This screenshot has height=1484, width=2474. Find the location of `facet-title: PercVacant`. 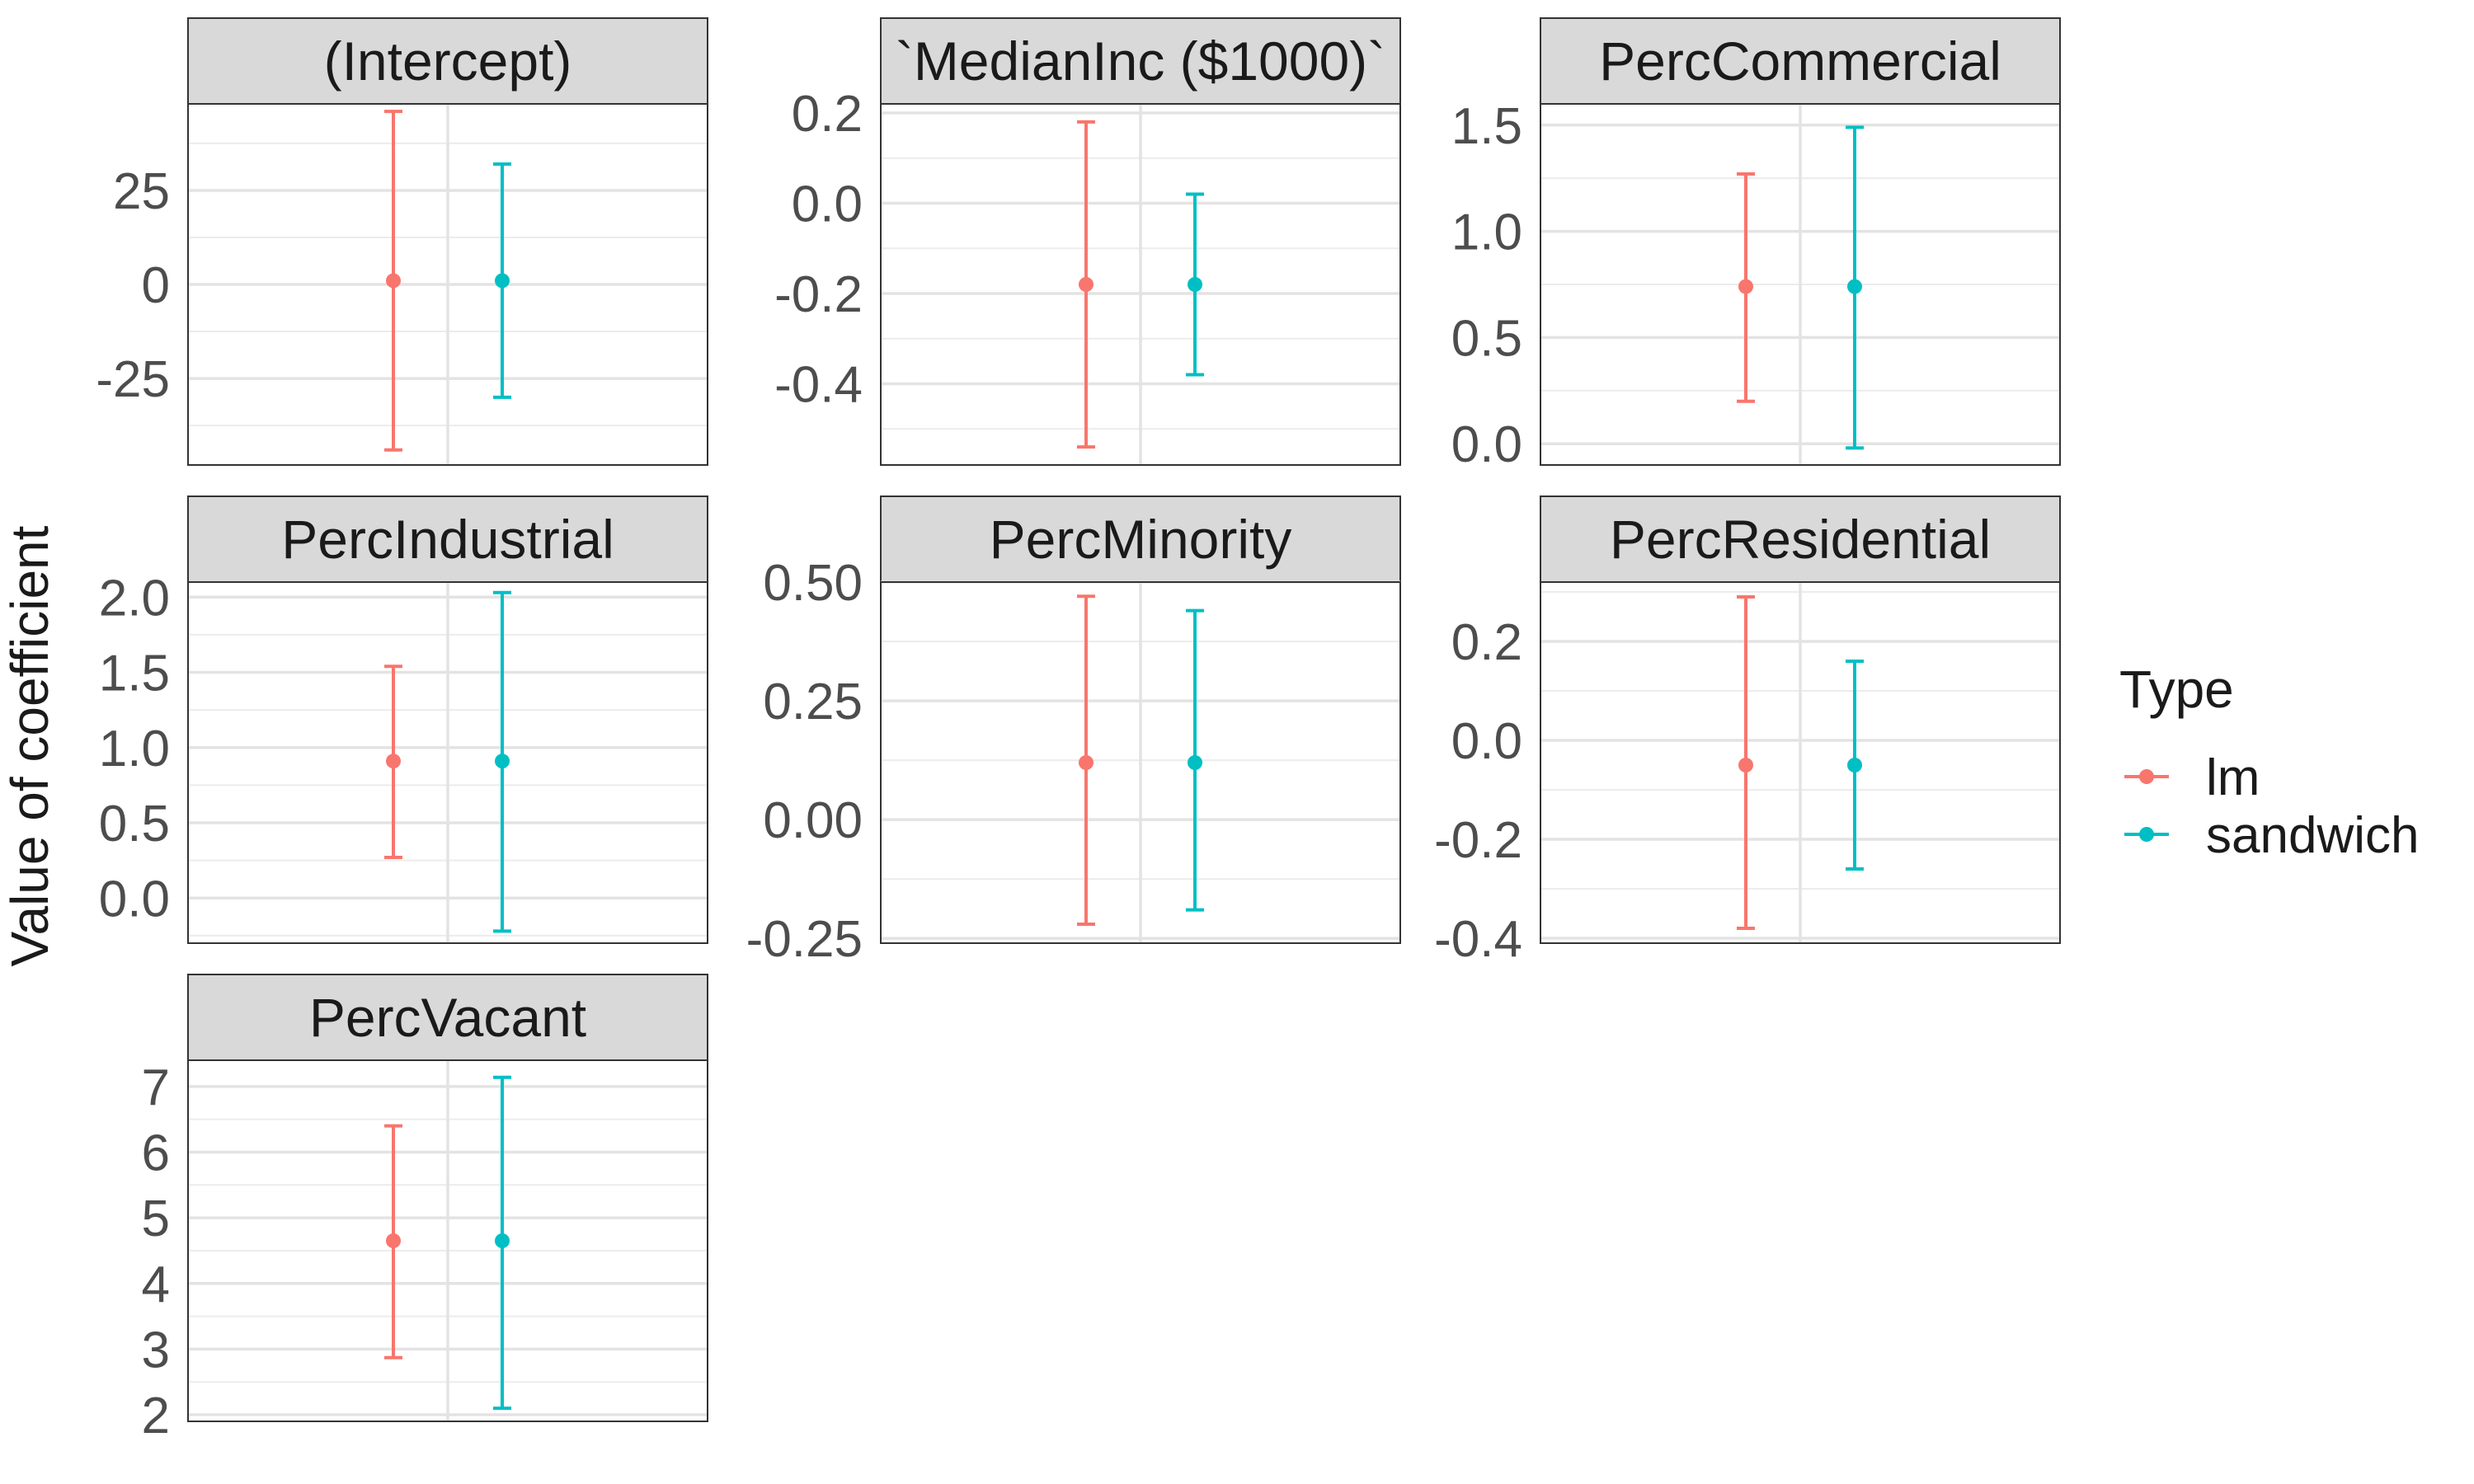

facet-title: PercVacant is located at coordinates (447, 1017).